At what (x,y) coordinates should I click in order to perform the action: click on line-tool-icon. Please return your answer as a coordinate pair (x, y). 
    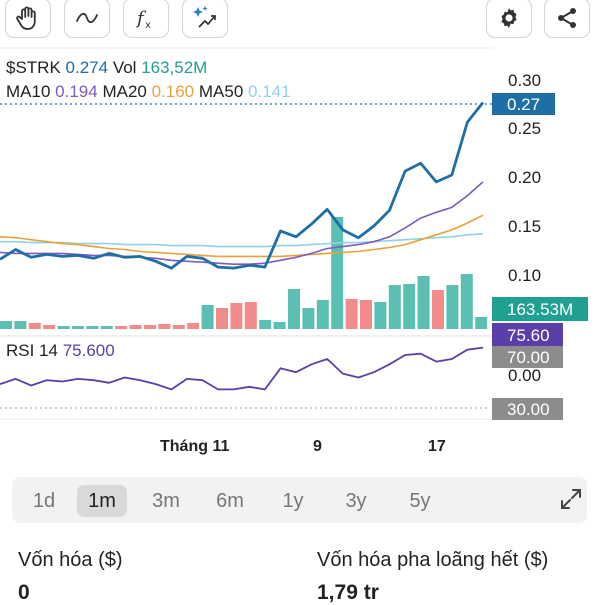
    Looking at the image, I should click on (87, 18).